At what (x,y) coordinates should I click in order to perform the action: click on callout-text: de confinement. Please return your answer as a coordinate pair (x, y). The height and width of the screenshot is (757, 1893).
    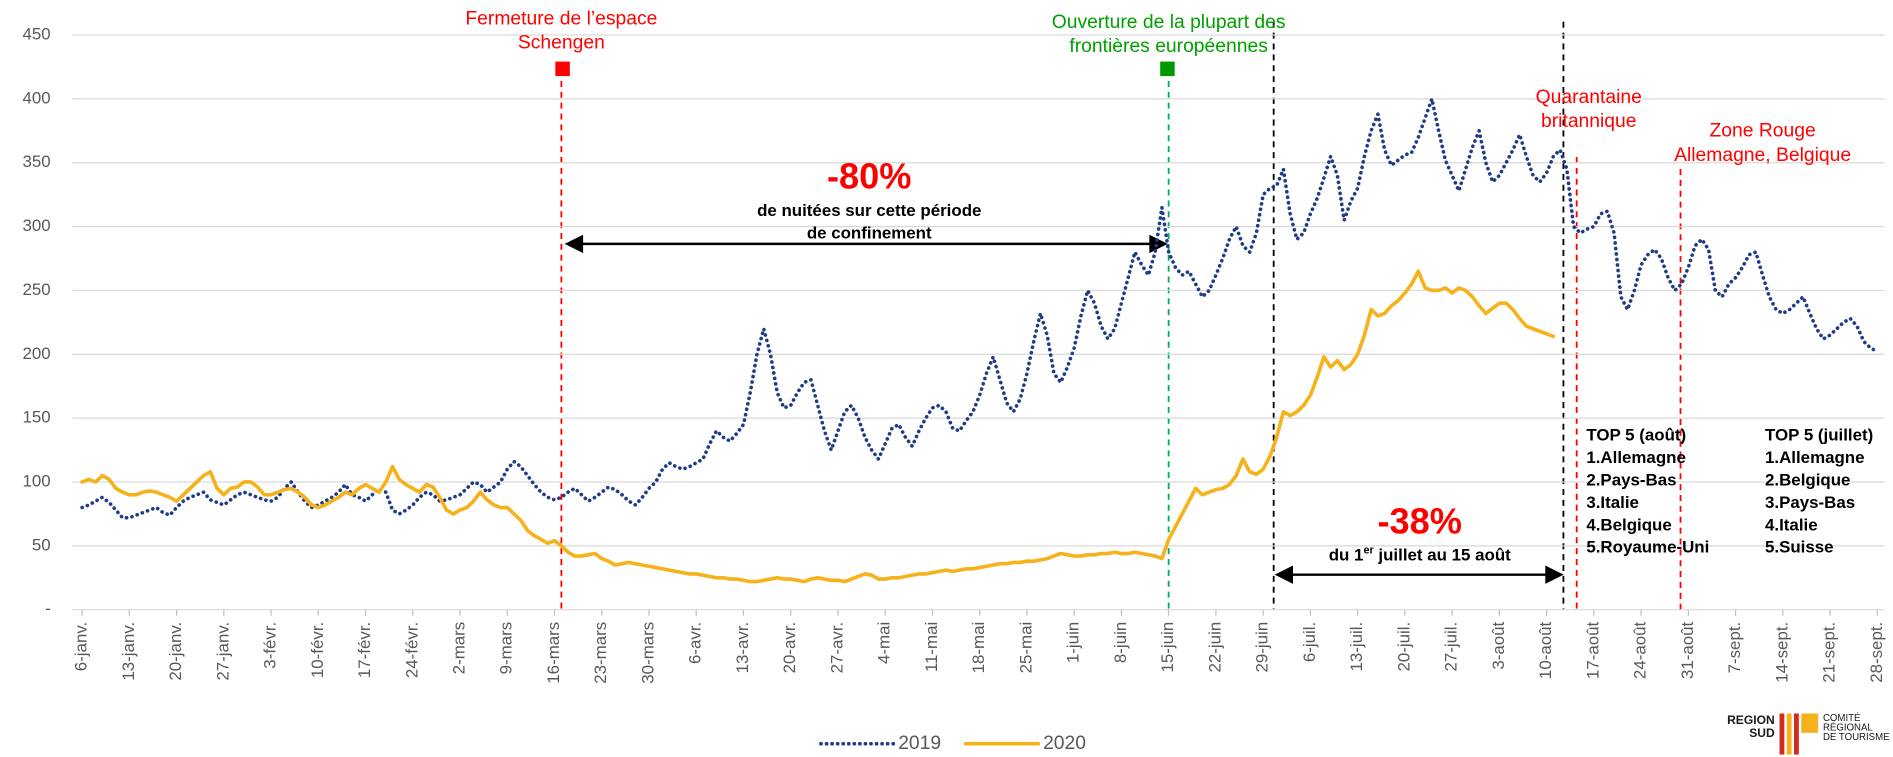
    Looking at the image, I should click on (869, 233).